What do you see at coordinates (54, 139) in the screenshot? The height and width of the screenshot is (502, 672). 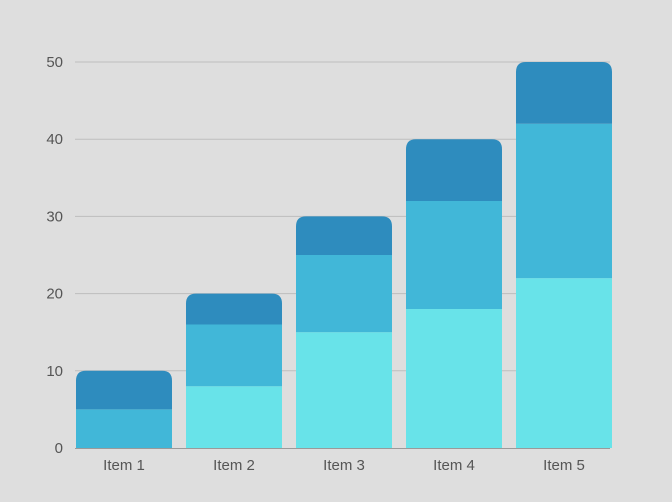 I see `y-tick-label: 40` at bounding box center [54, 139].